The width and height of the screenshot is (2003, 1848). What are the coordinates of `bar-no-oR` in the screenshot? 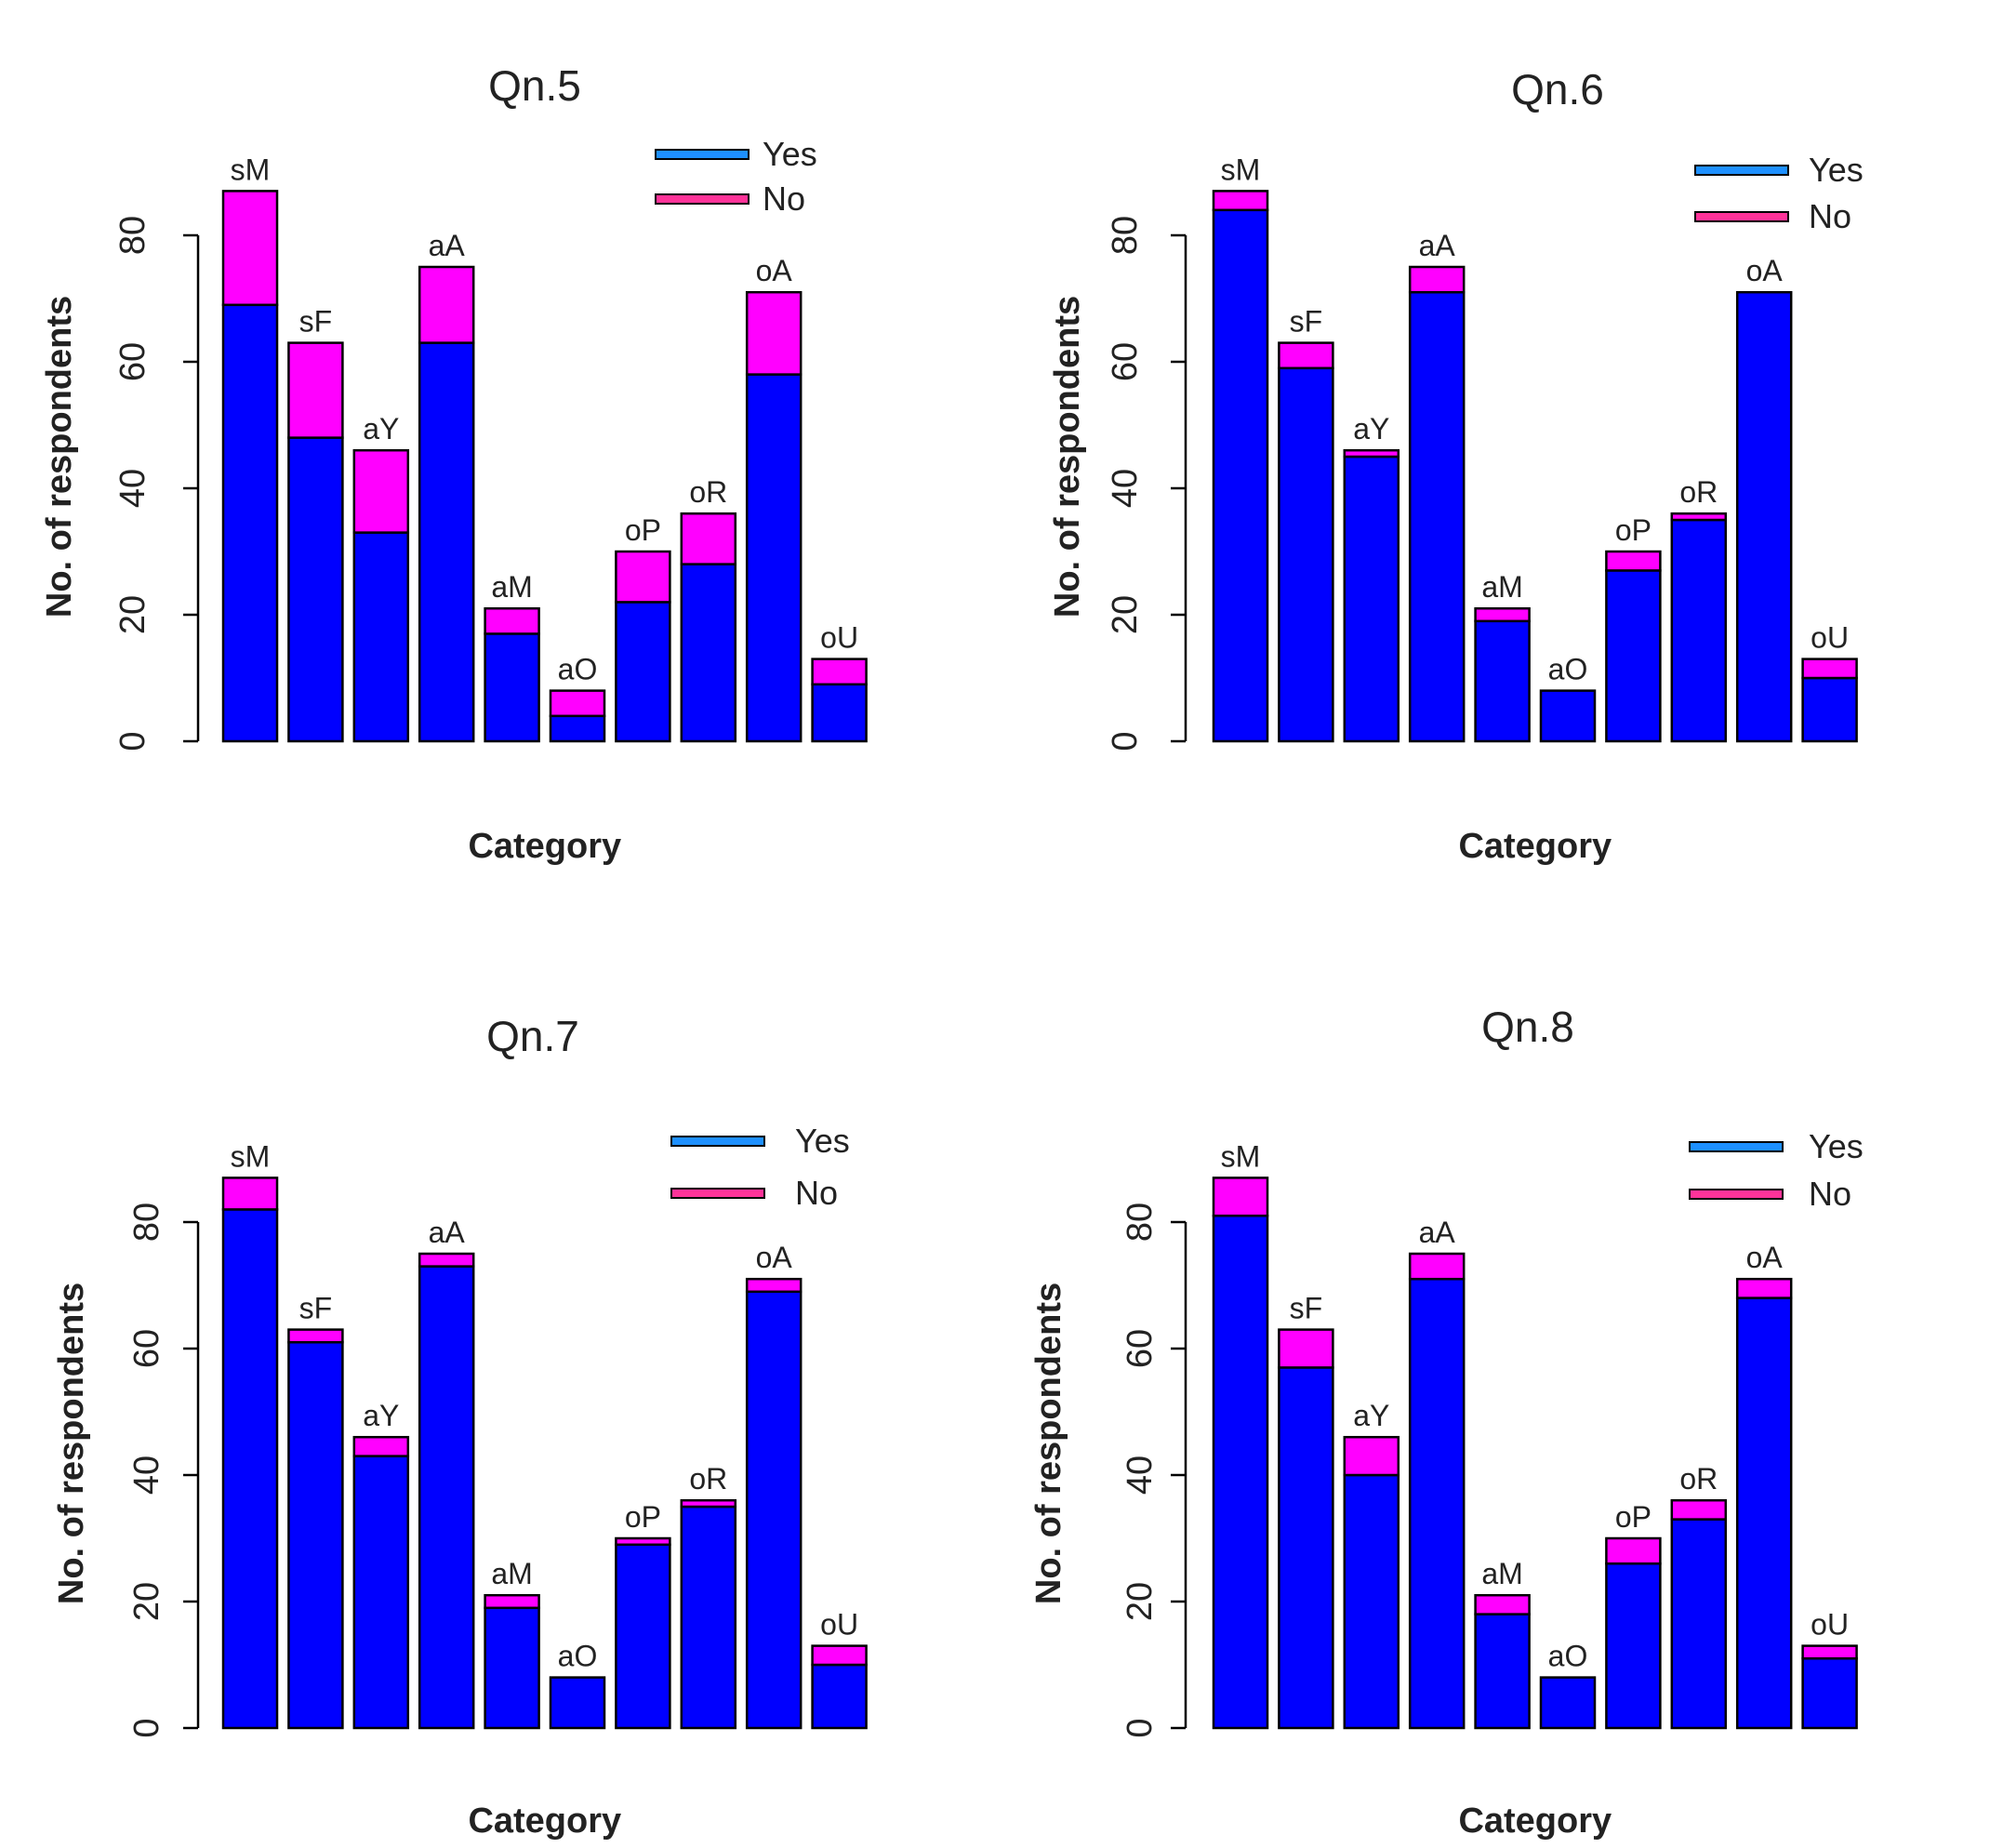 It's located at (1699, 517).